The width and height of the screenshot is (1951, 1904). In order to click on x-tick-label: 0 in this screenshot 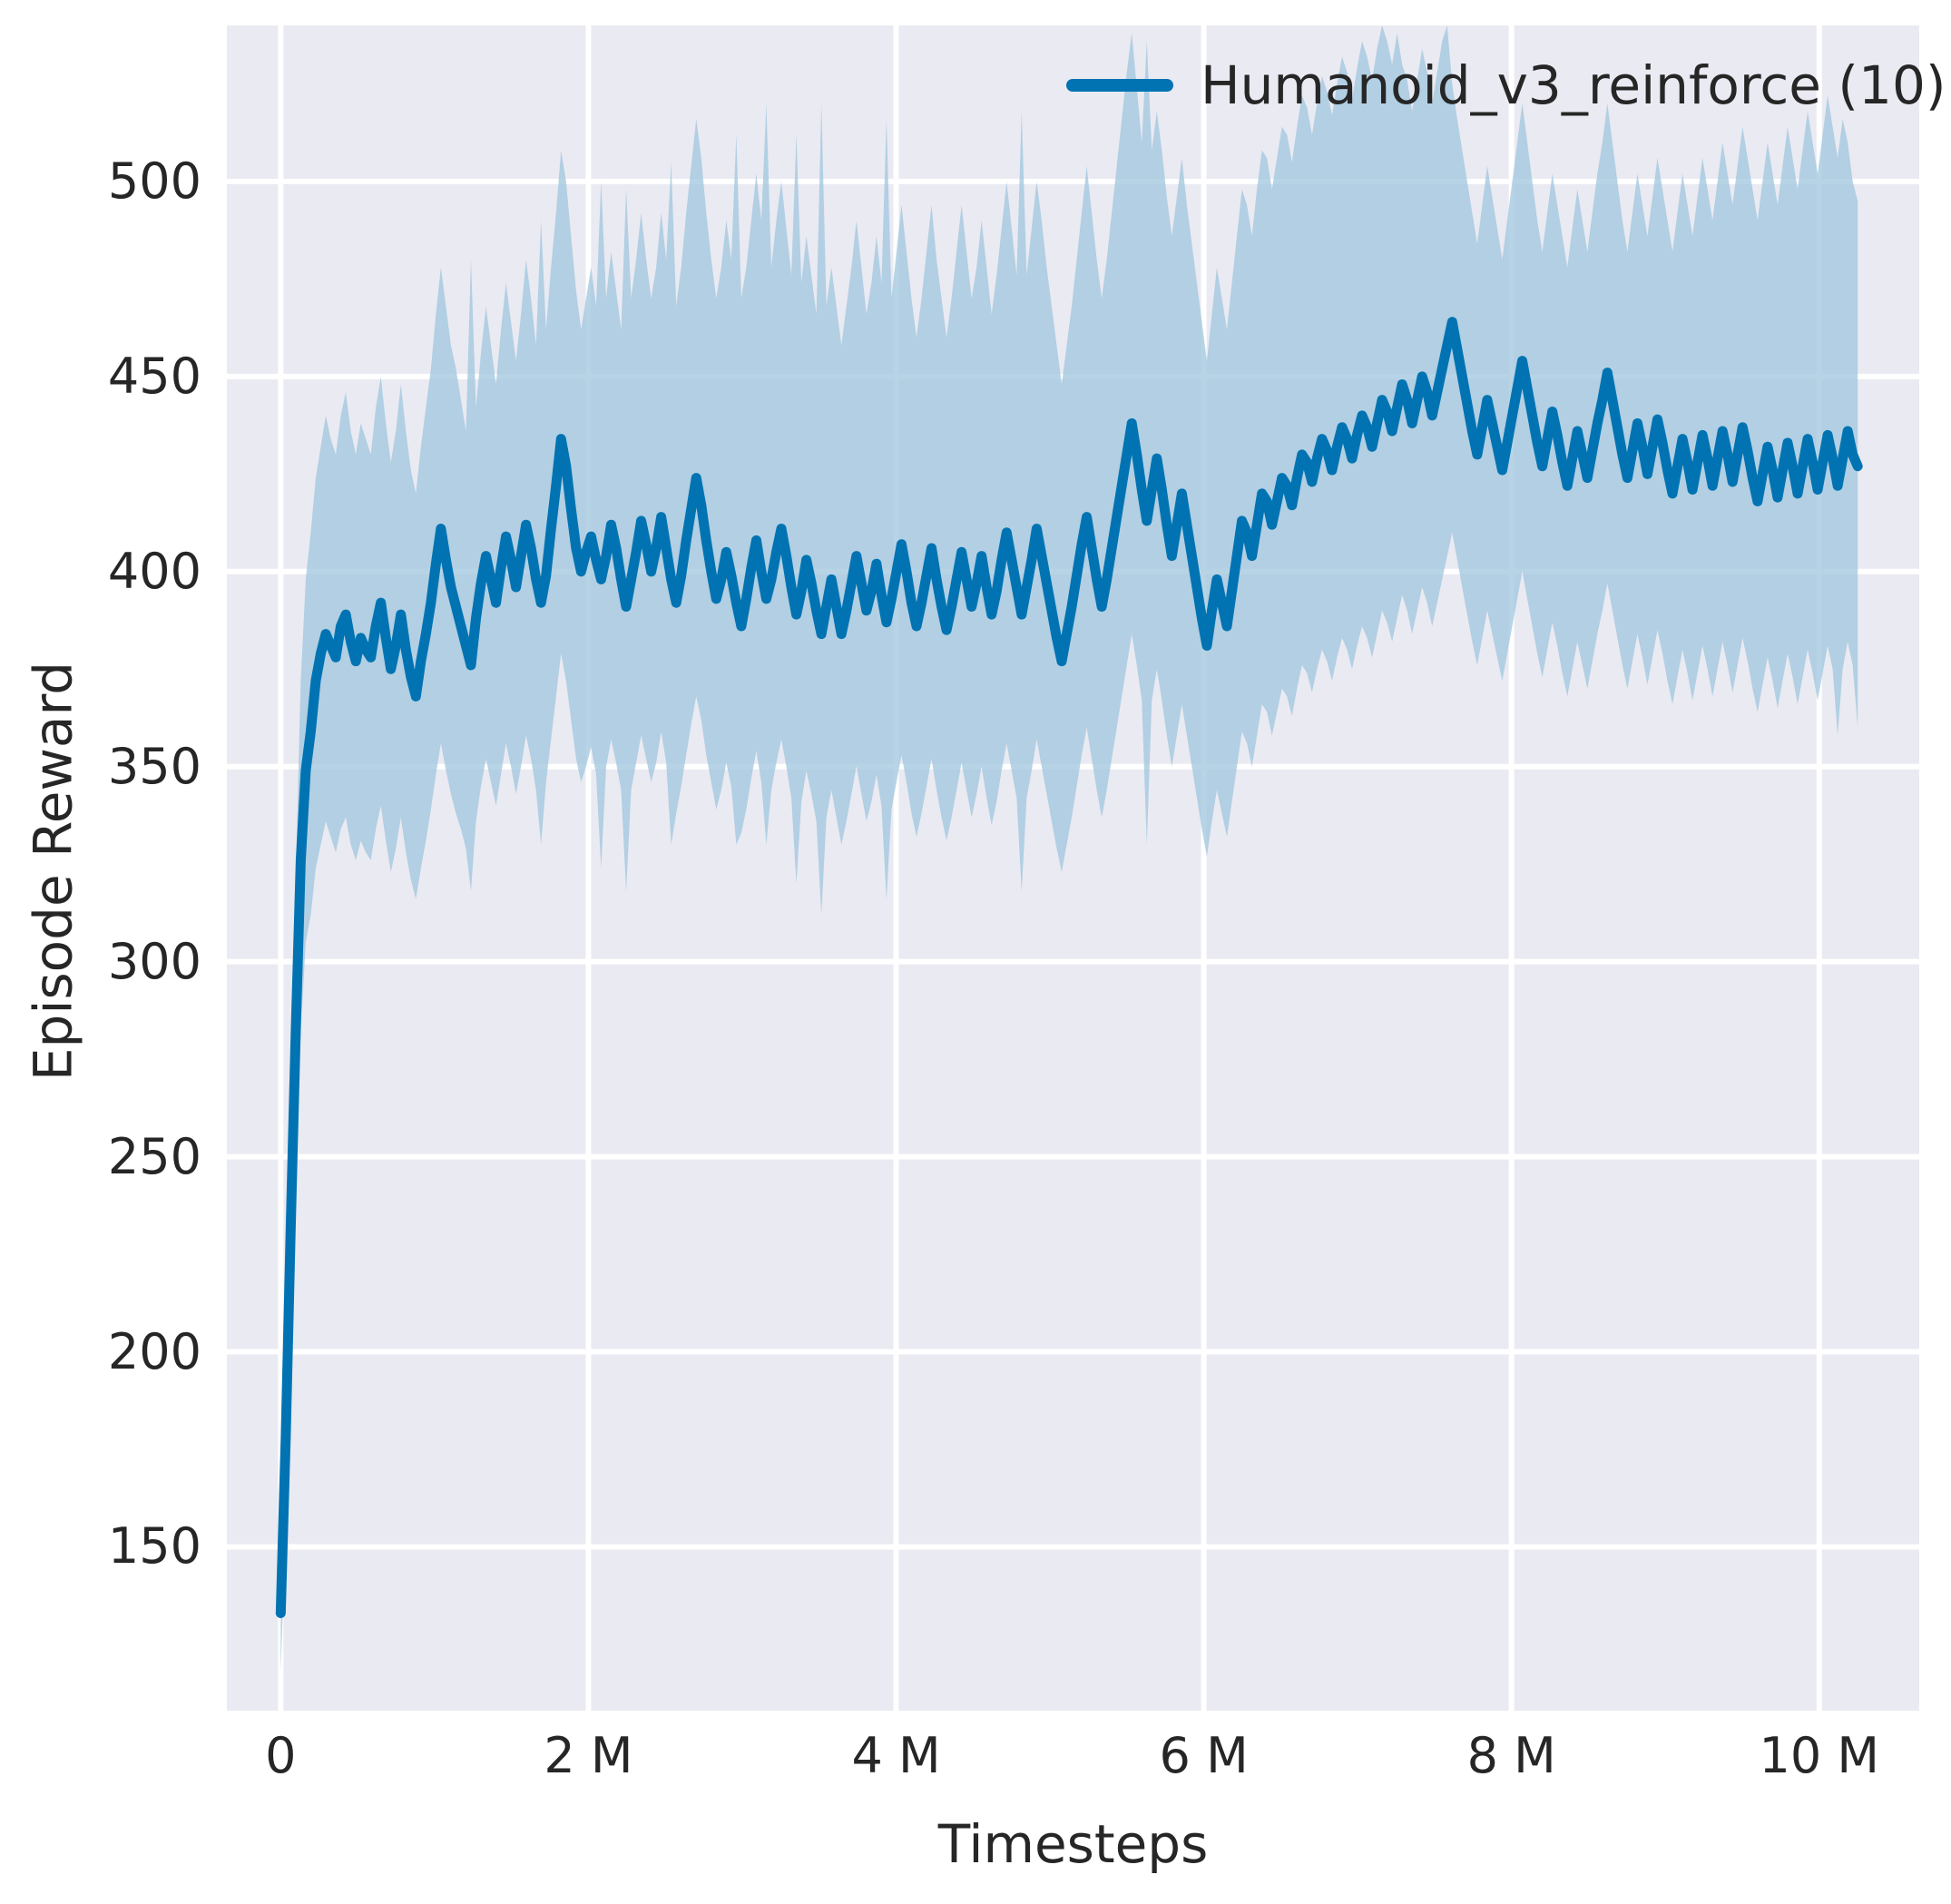, I will do `click(281, 1755)`.